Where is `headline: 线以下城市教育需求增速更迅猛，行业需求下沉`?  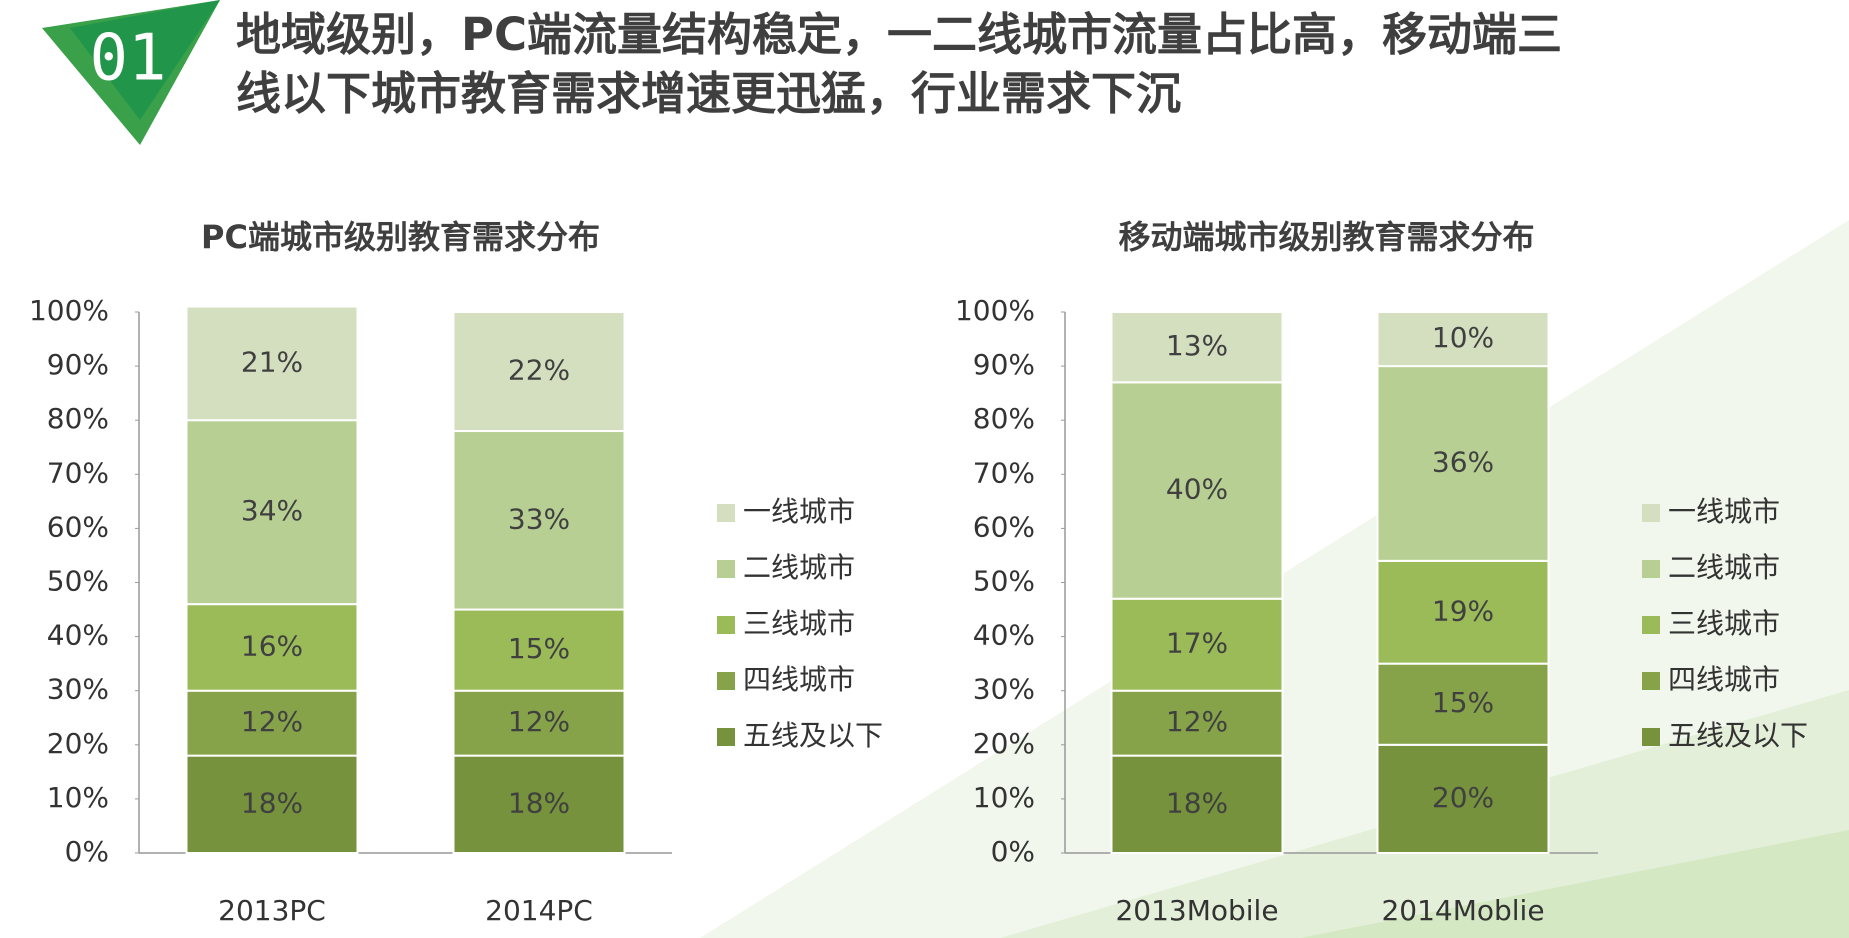
headline: 线以下城市教育需求增速更迅猛，行业需求下沉 is located at coordinates (708, 93).